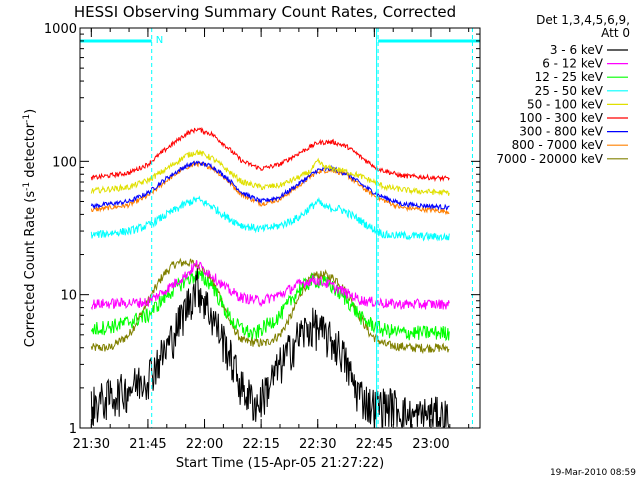 Image resolution: width=640 pixels, height=480 pixels. Describe the element at coordinates (260, 444) in the screenshot. I see `x-tick-label: 22:15` at that location.